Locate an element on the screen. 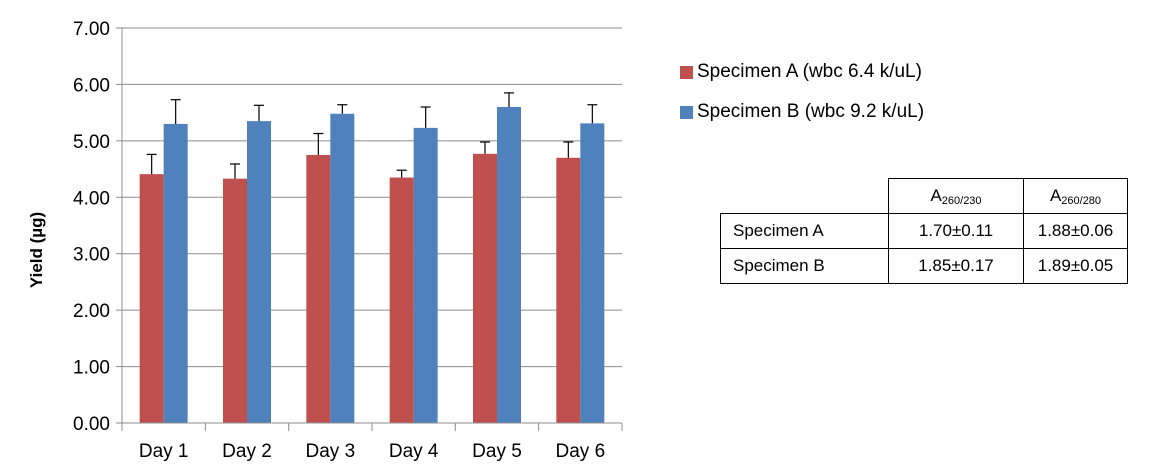  legend-label-b: Specimen B (wbc 9.2 k/uL) is located at coordinates (811, 111).